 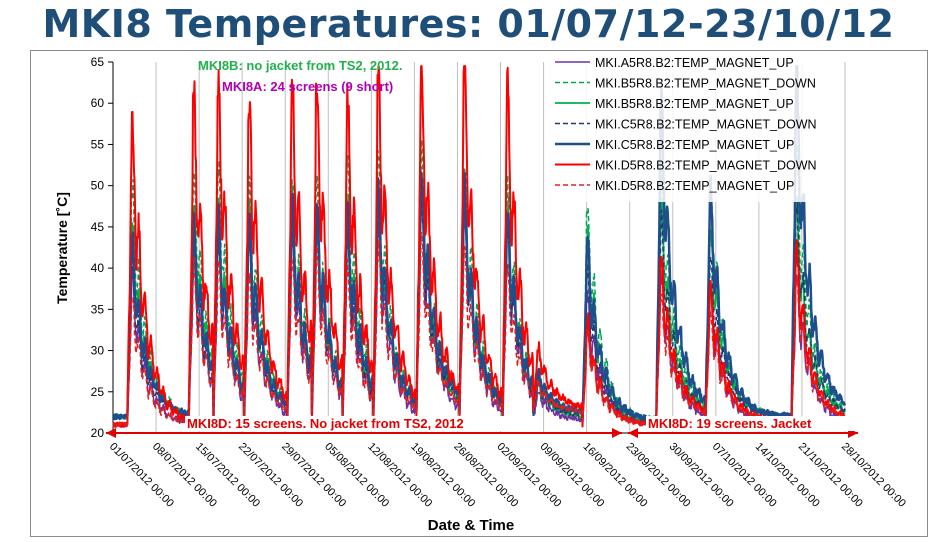 I want to click on legend-label: MKI.D5R8.B2:TEMP_MAGNET_UP, so click(x=694, y=186).